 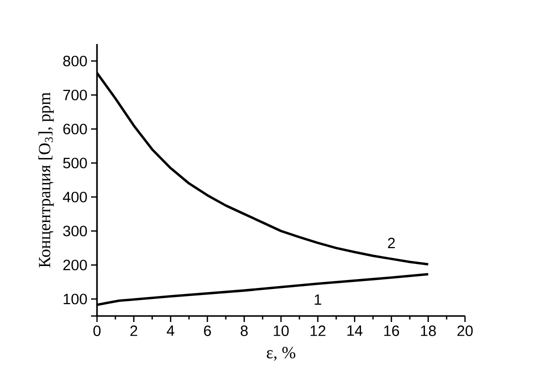 I want to click on annotation: 2, so click(x=391, y=243).